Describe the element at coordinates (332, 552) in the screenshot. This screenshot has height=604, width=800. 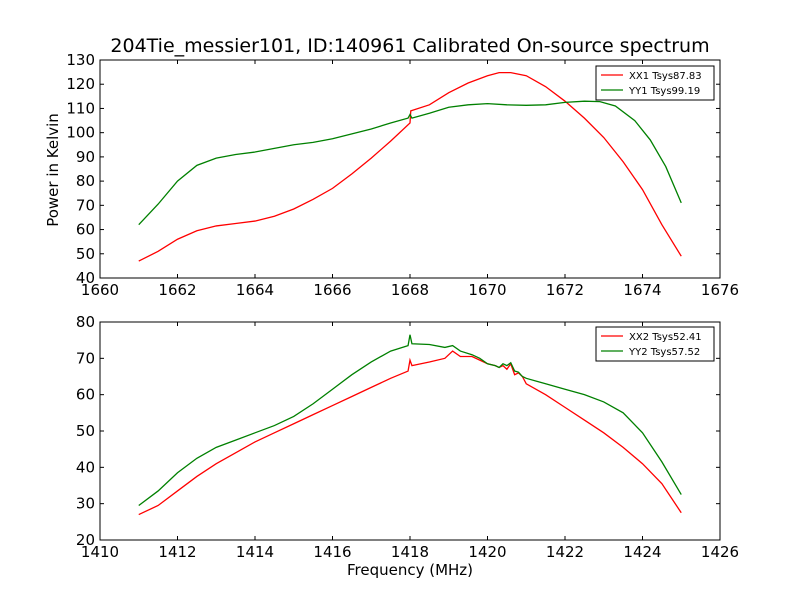
I see `x-tick-label: 1416` at that location.